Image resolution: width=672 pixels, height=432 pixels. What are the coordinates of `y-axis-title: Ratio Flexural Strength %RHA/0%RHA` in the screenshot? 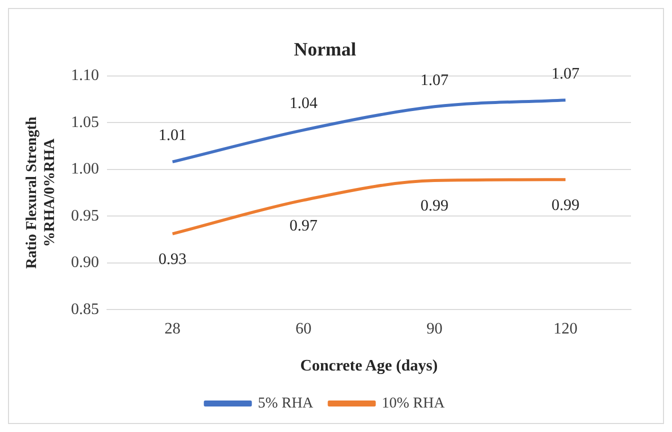 It's located at (41, 192).